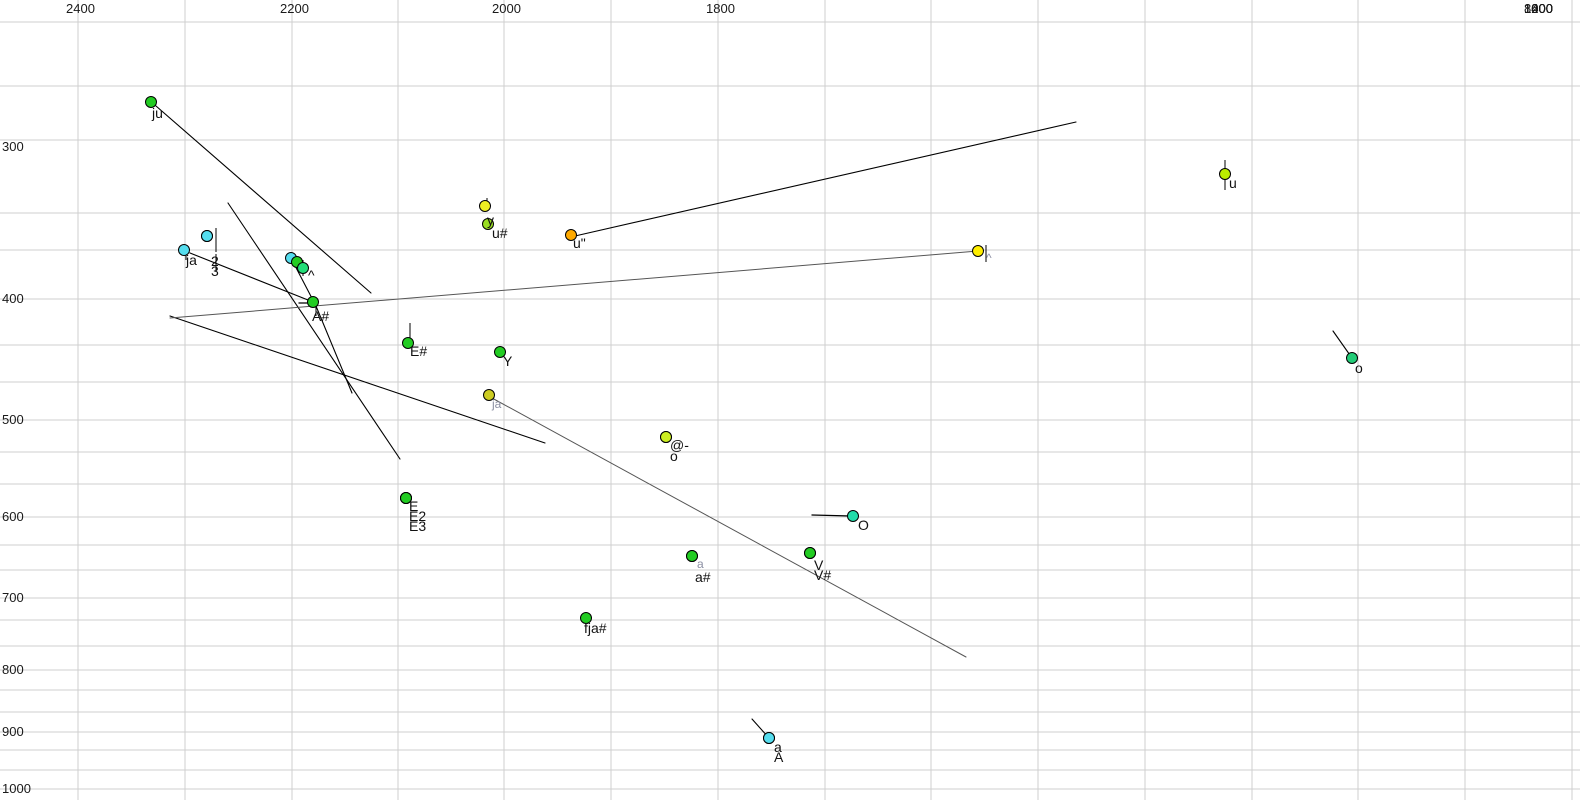 Image resolution: width=1580 pixels, height=800 pixels. Describe the element at coordinates (419, 351) in the screenshot. I see `data-point-label: E#` at that location.